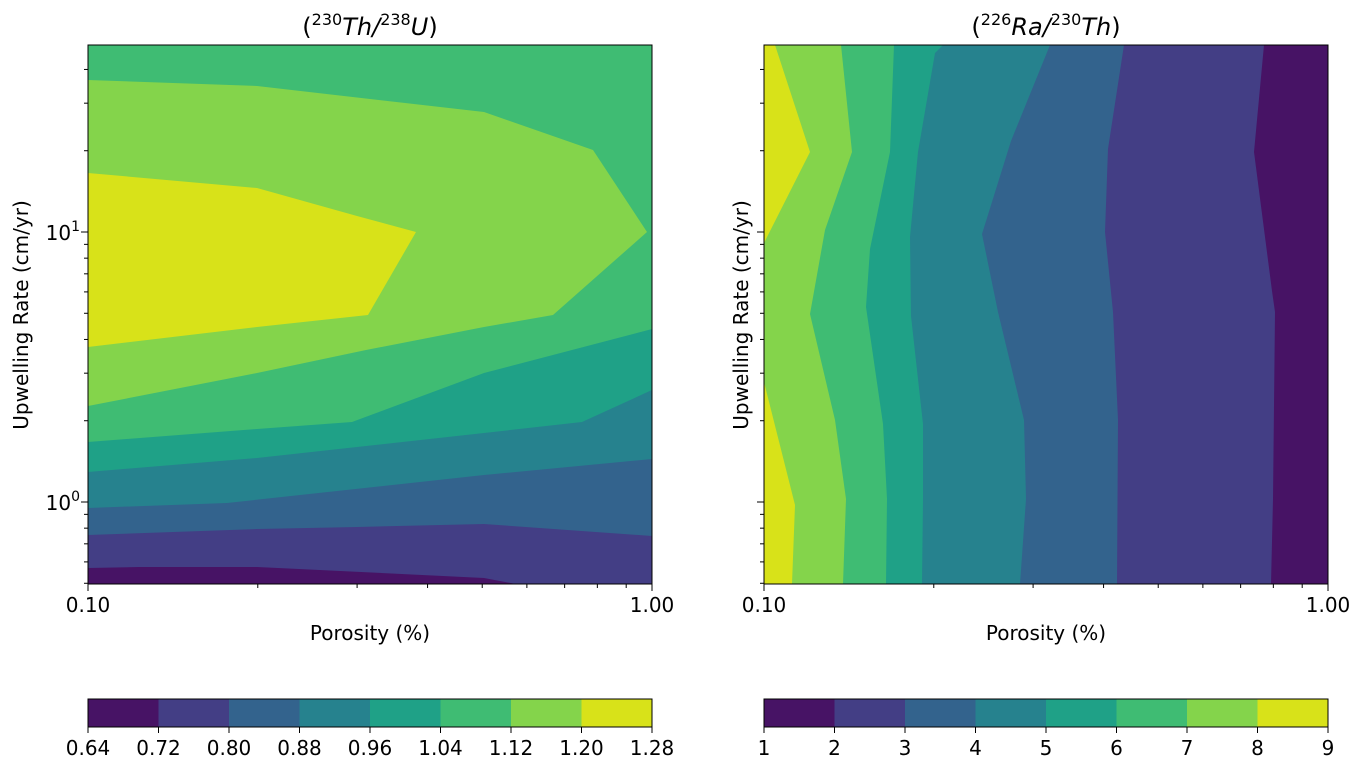 The width and height of the screenshot is (1362, 770). Describe the element at coordinates (440, 748) in the screenshot. I see `colorbar-tick-label: 1.04` at that location.